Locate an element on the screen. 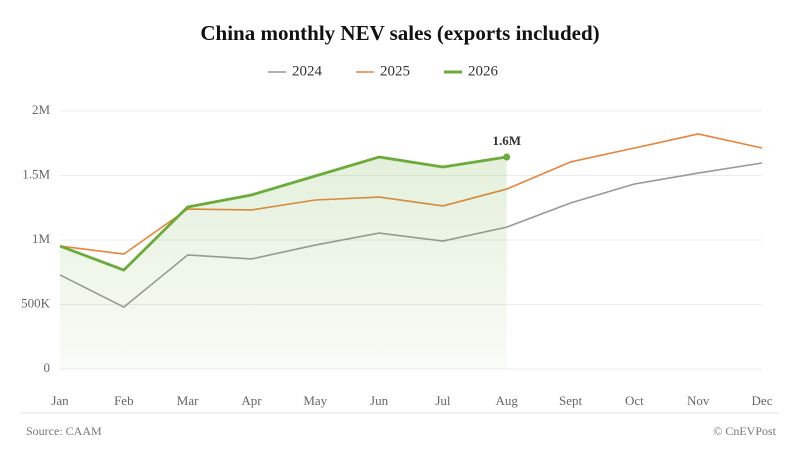 The image size is (800, 450). line is located at coordinates (283, 213).